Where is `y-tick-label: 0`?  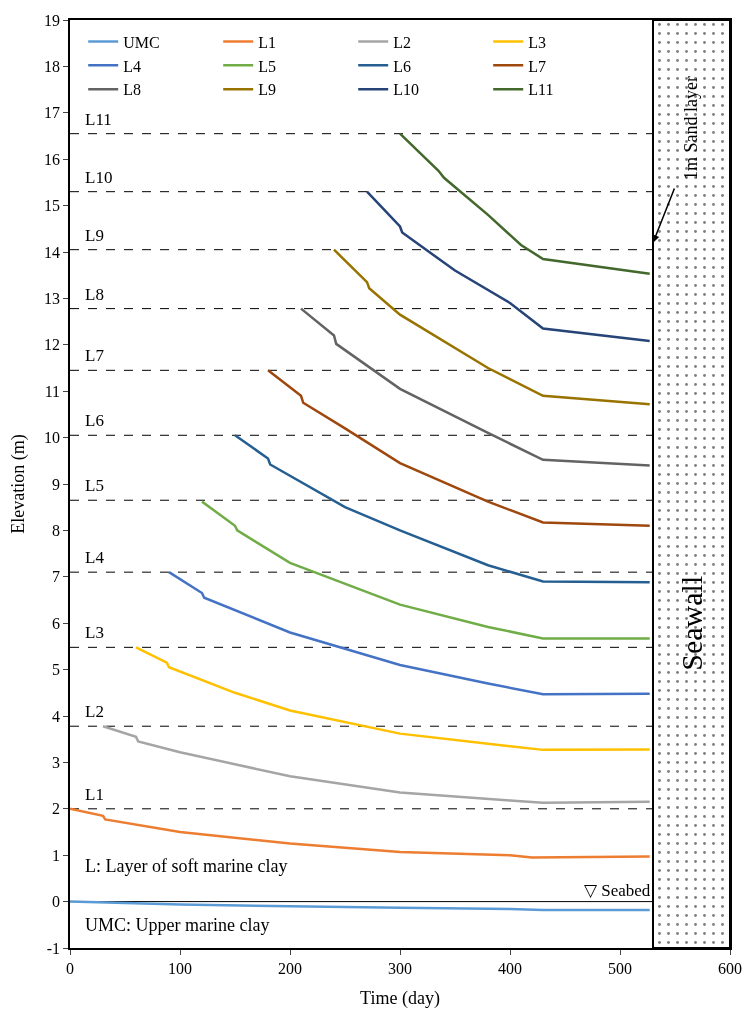
y-tick-label: 0 is located at coordinates (56, 902).